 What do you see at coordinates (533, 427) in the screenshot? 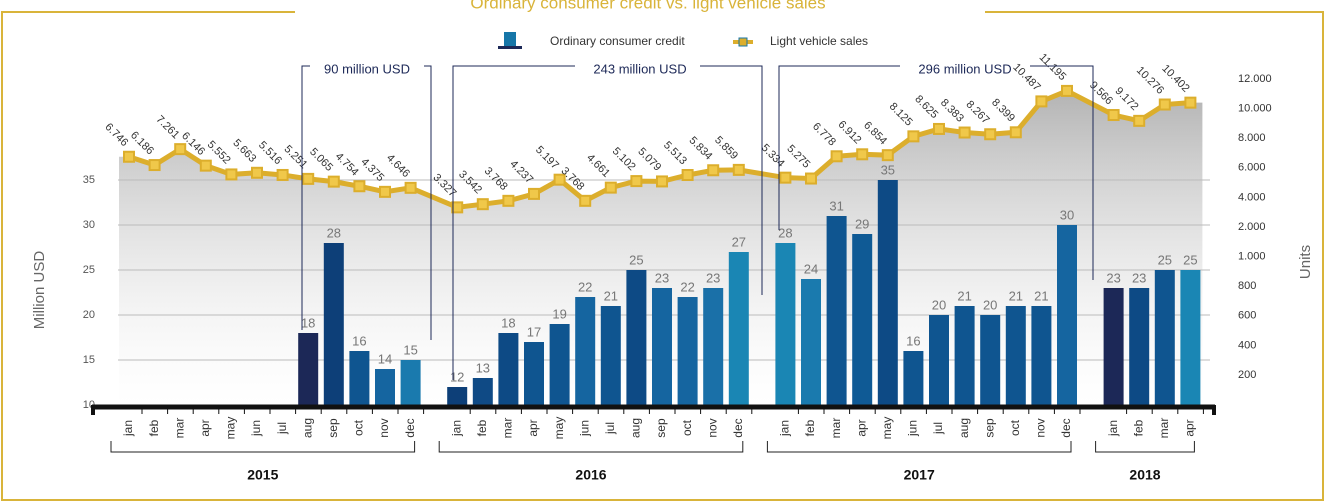
I see `x-tick-label: apr` at bounding box center [533, 427].